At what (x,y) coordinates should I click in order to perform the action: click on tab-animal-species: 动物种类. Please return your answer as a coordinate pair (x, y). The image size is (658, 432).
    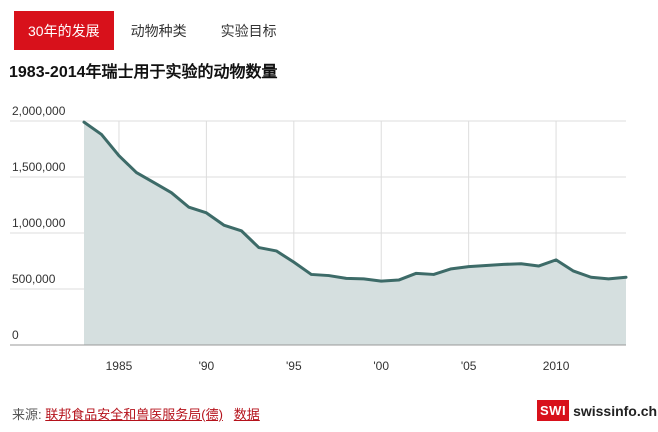
    Looking at the image, I should click on (158, 30).